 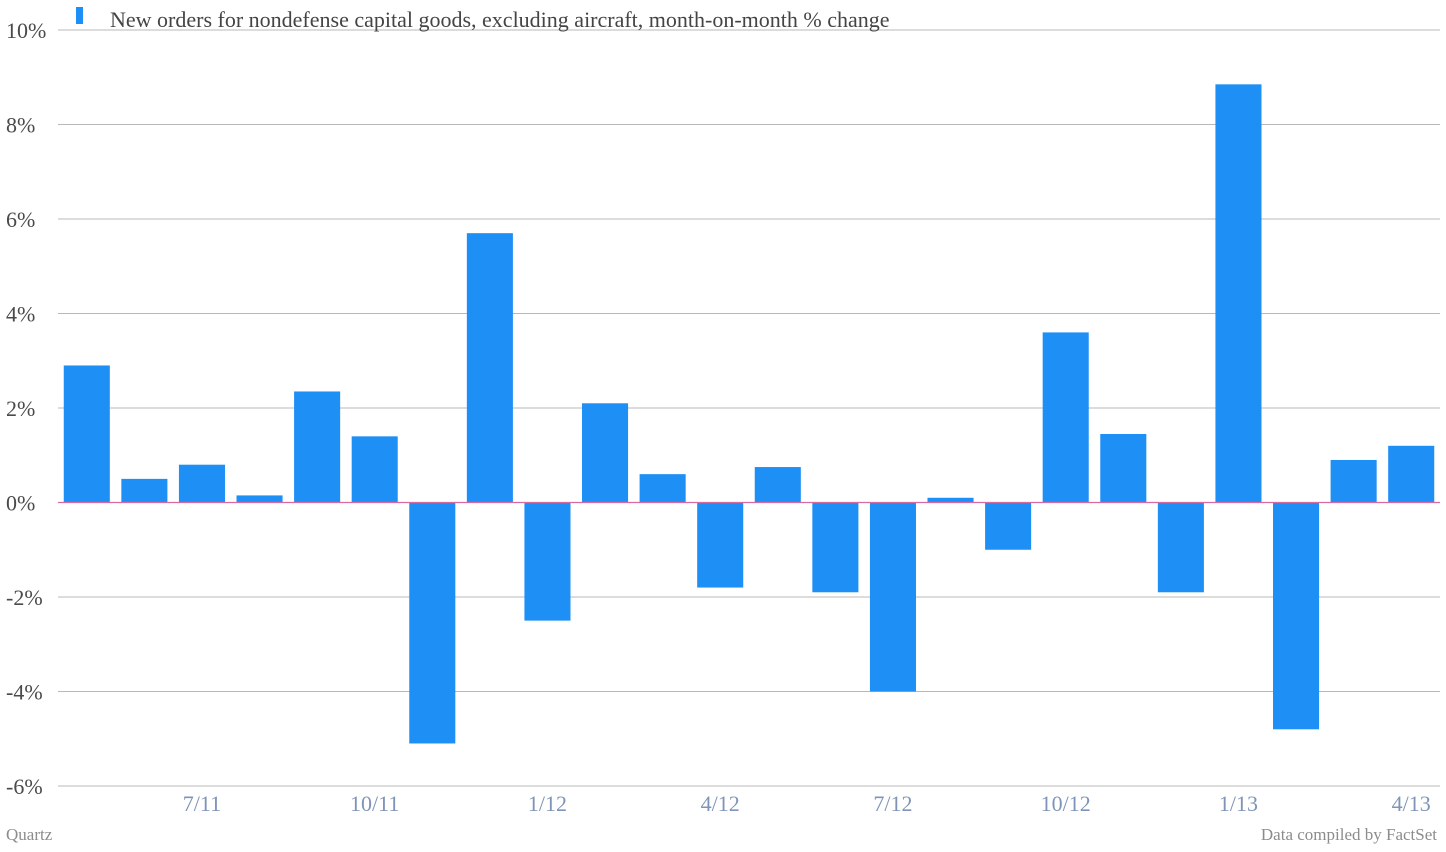 I want to click on x-tick-label: 1/12, so click(x=547, y=803).